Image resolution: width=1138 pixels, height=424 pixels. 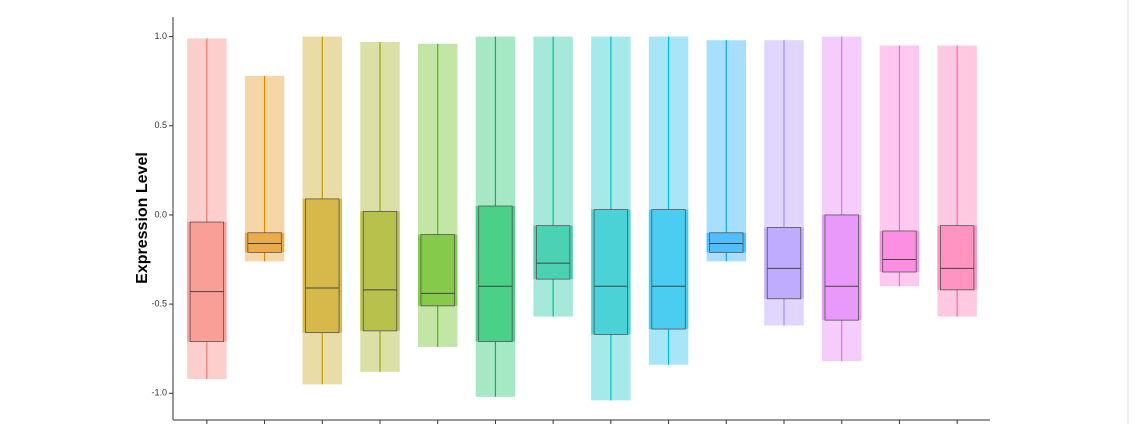 What do you see at coordinates (142, 218) in the screenshot?
I see `y-axis-title: Expression Level` at bounding box center [142, 218].